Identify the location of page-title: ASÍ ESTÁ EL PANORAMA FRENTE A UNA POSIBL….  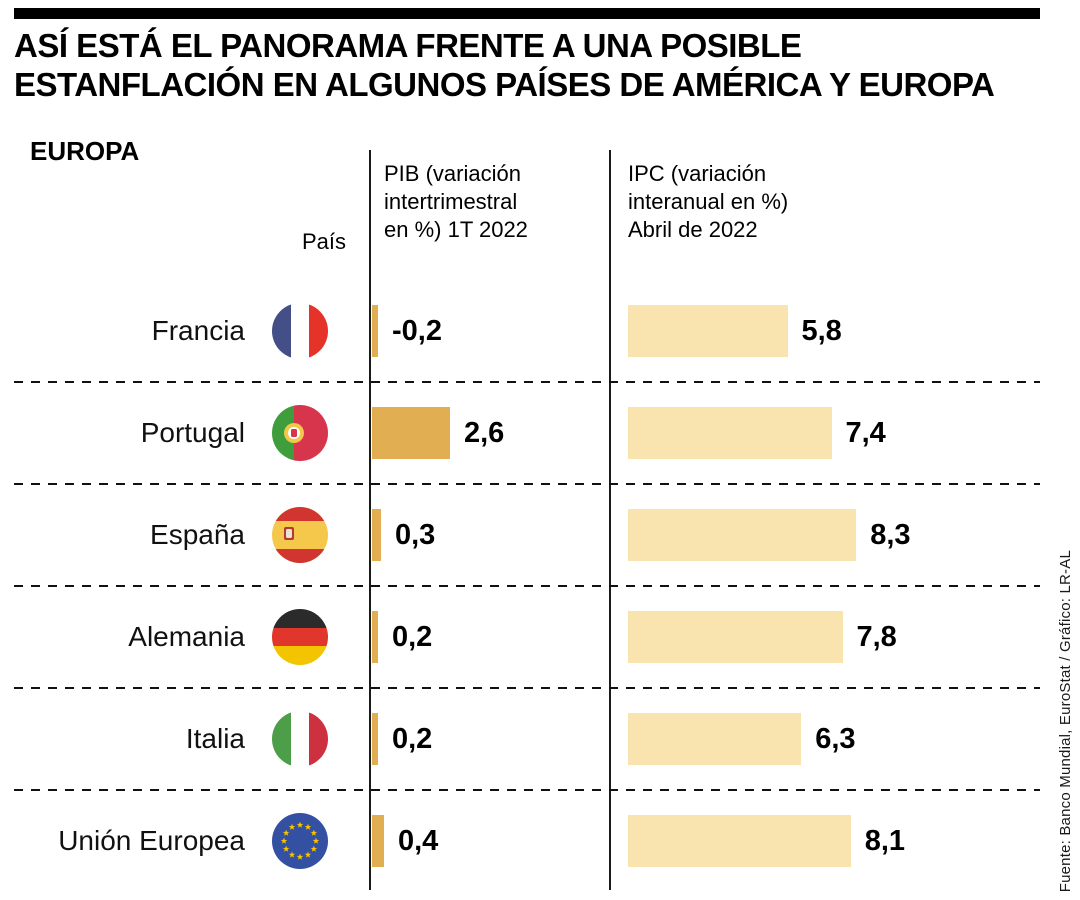
(504, 65).